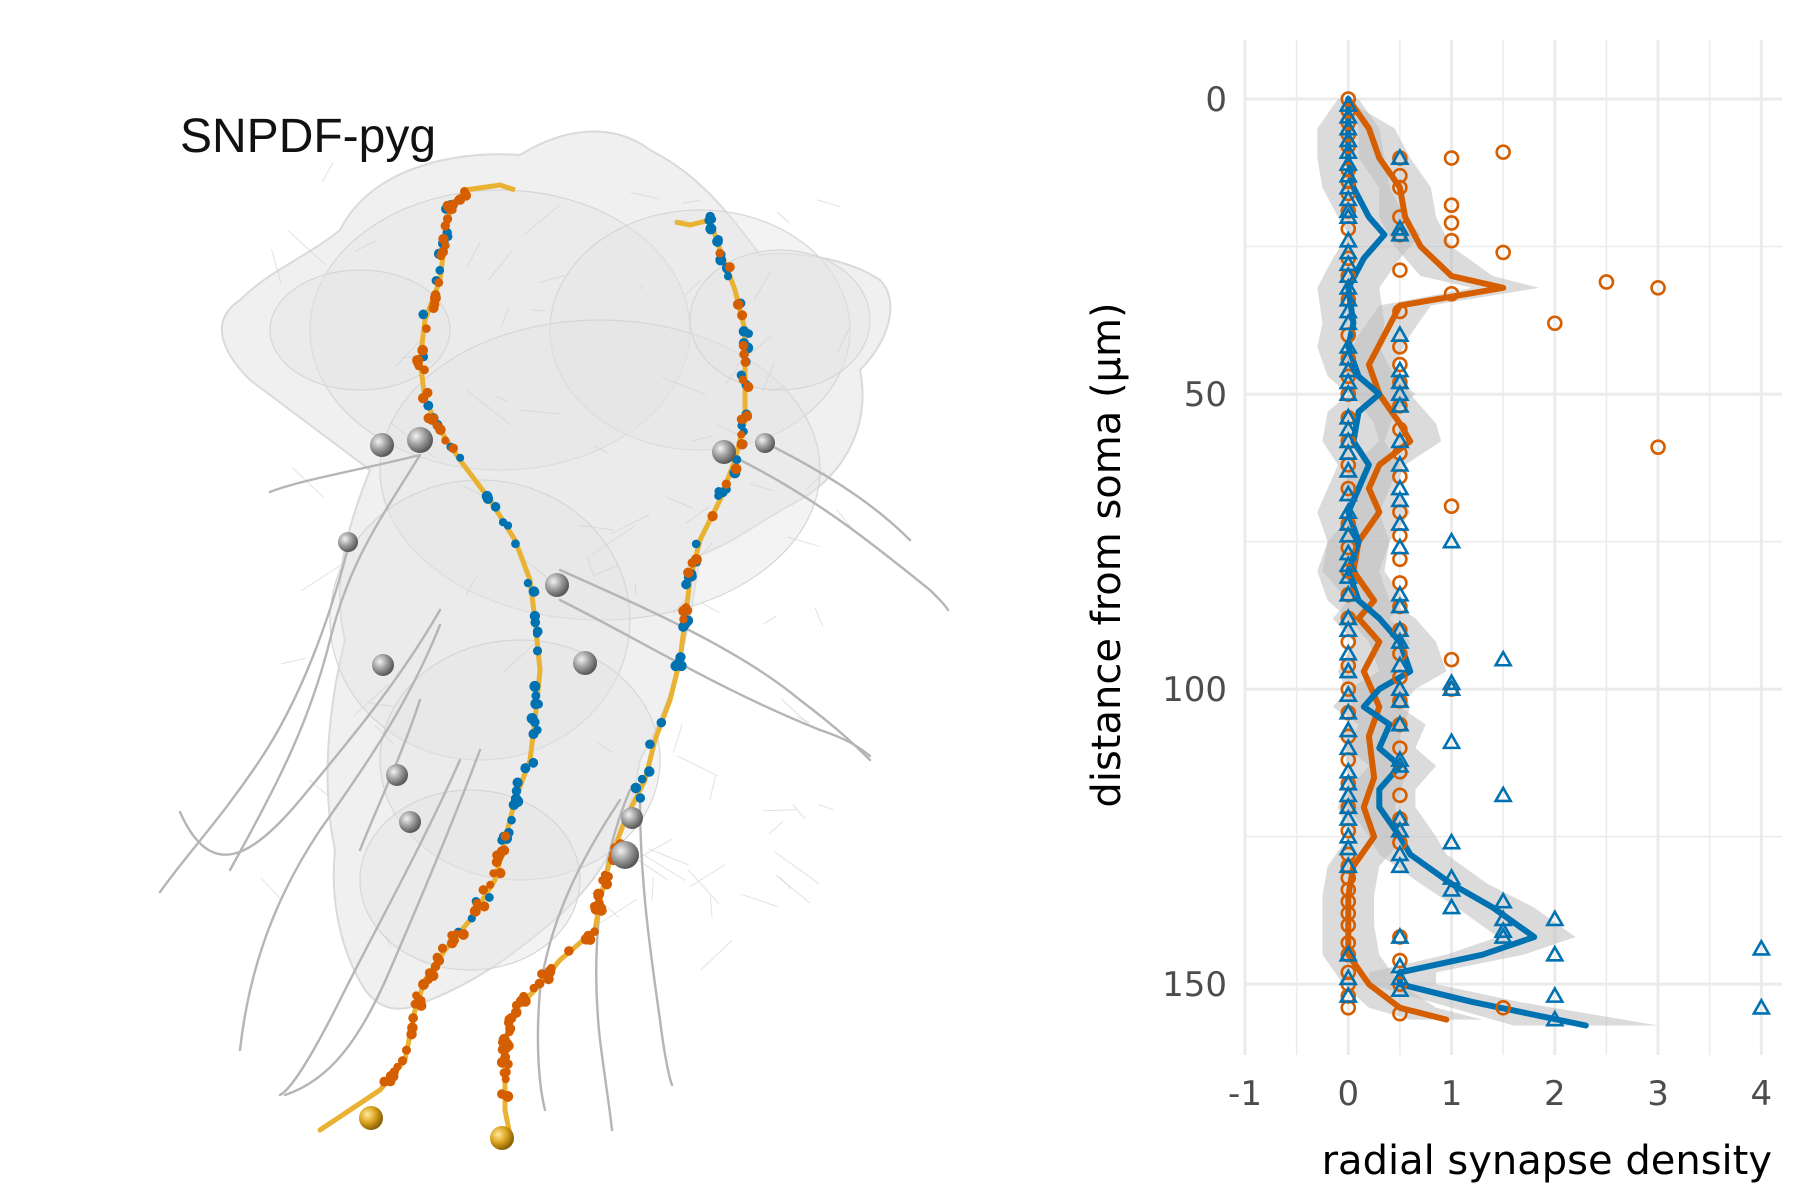  What do you see at coordinates (1658, 1094) in the screenshot?
I see `x-tick-label: 3` at bounding box center [1658, 1094].